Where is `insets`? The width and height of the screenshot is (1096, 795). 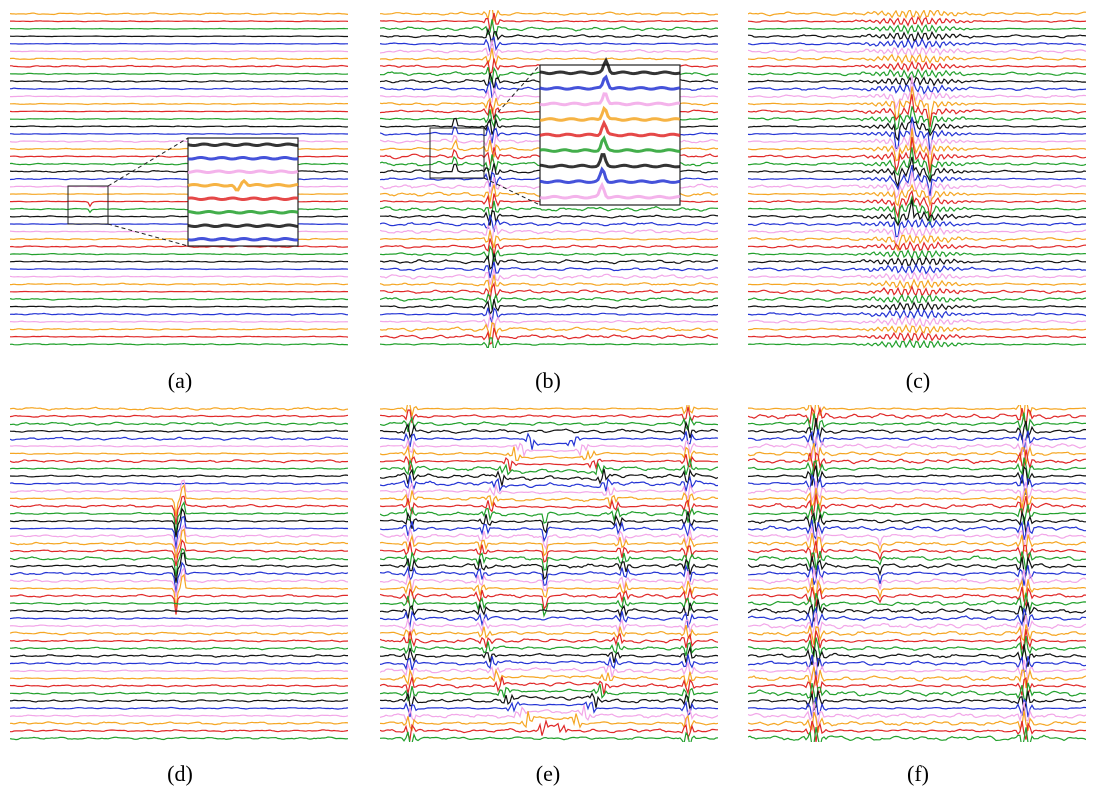
insets is located at coordinates (374, 151).